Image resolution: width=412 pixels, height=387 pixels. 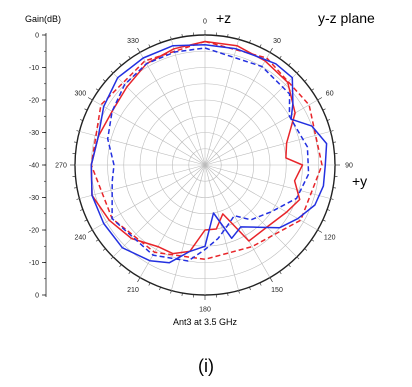 What do you see at coordinates (330, 238) in the screenshot?
I see `angle-label: 120` at bounding box center [330, 238].